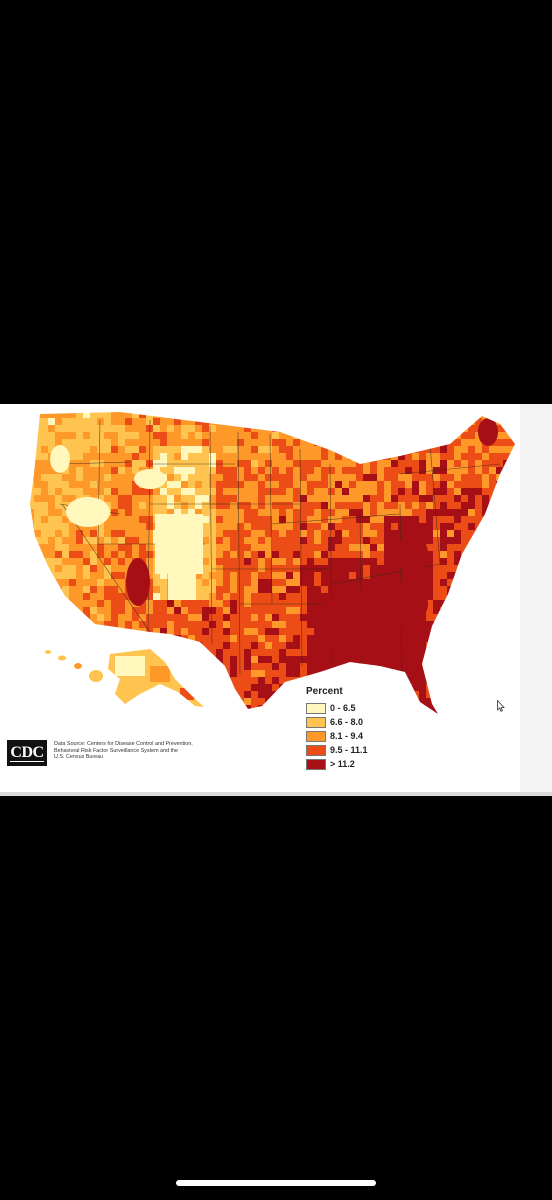  Describe the element at coordinates (79, 757) in the screenshot. I see `source-line: U.S. Census Bureau` at that location.